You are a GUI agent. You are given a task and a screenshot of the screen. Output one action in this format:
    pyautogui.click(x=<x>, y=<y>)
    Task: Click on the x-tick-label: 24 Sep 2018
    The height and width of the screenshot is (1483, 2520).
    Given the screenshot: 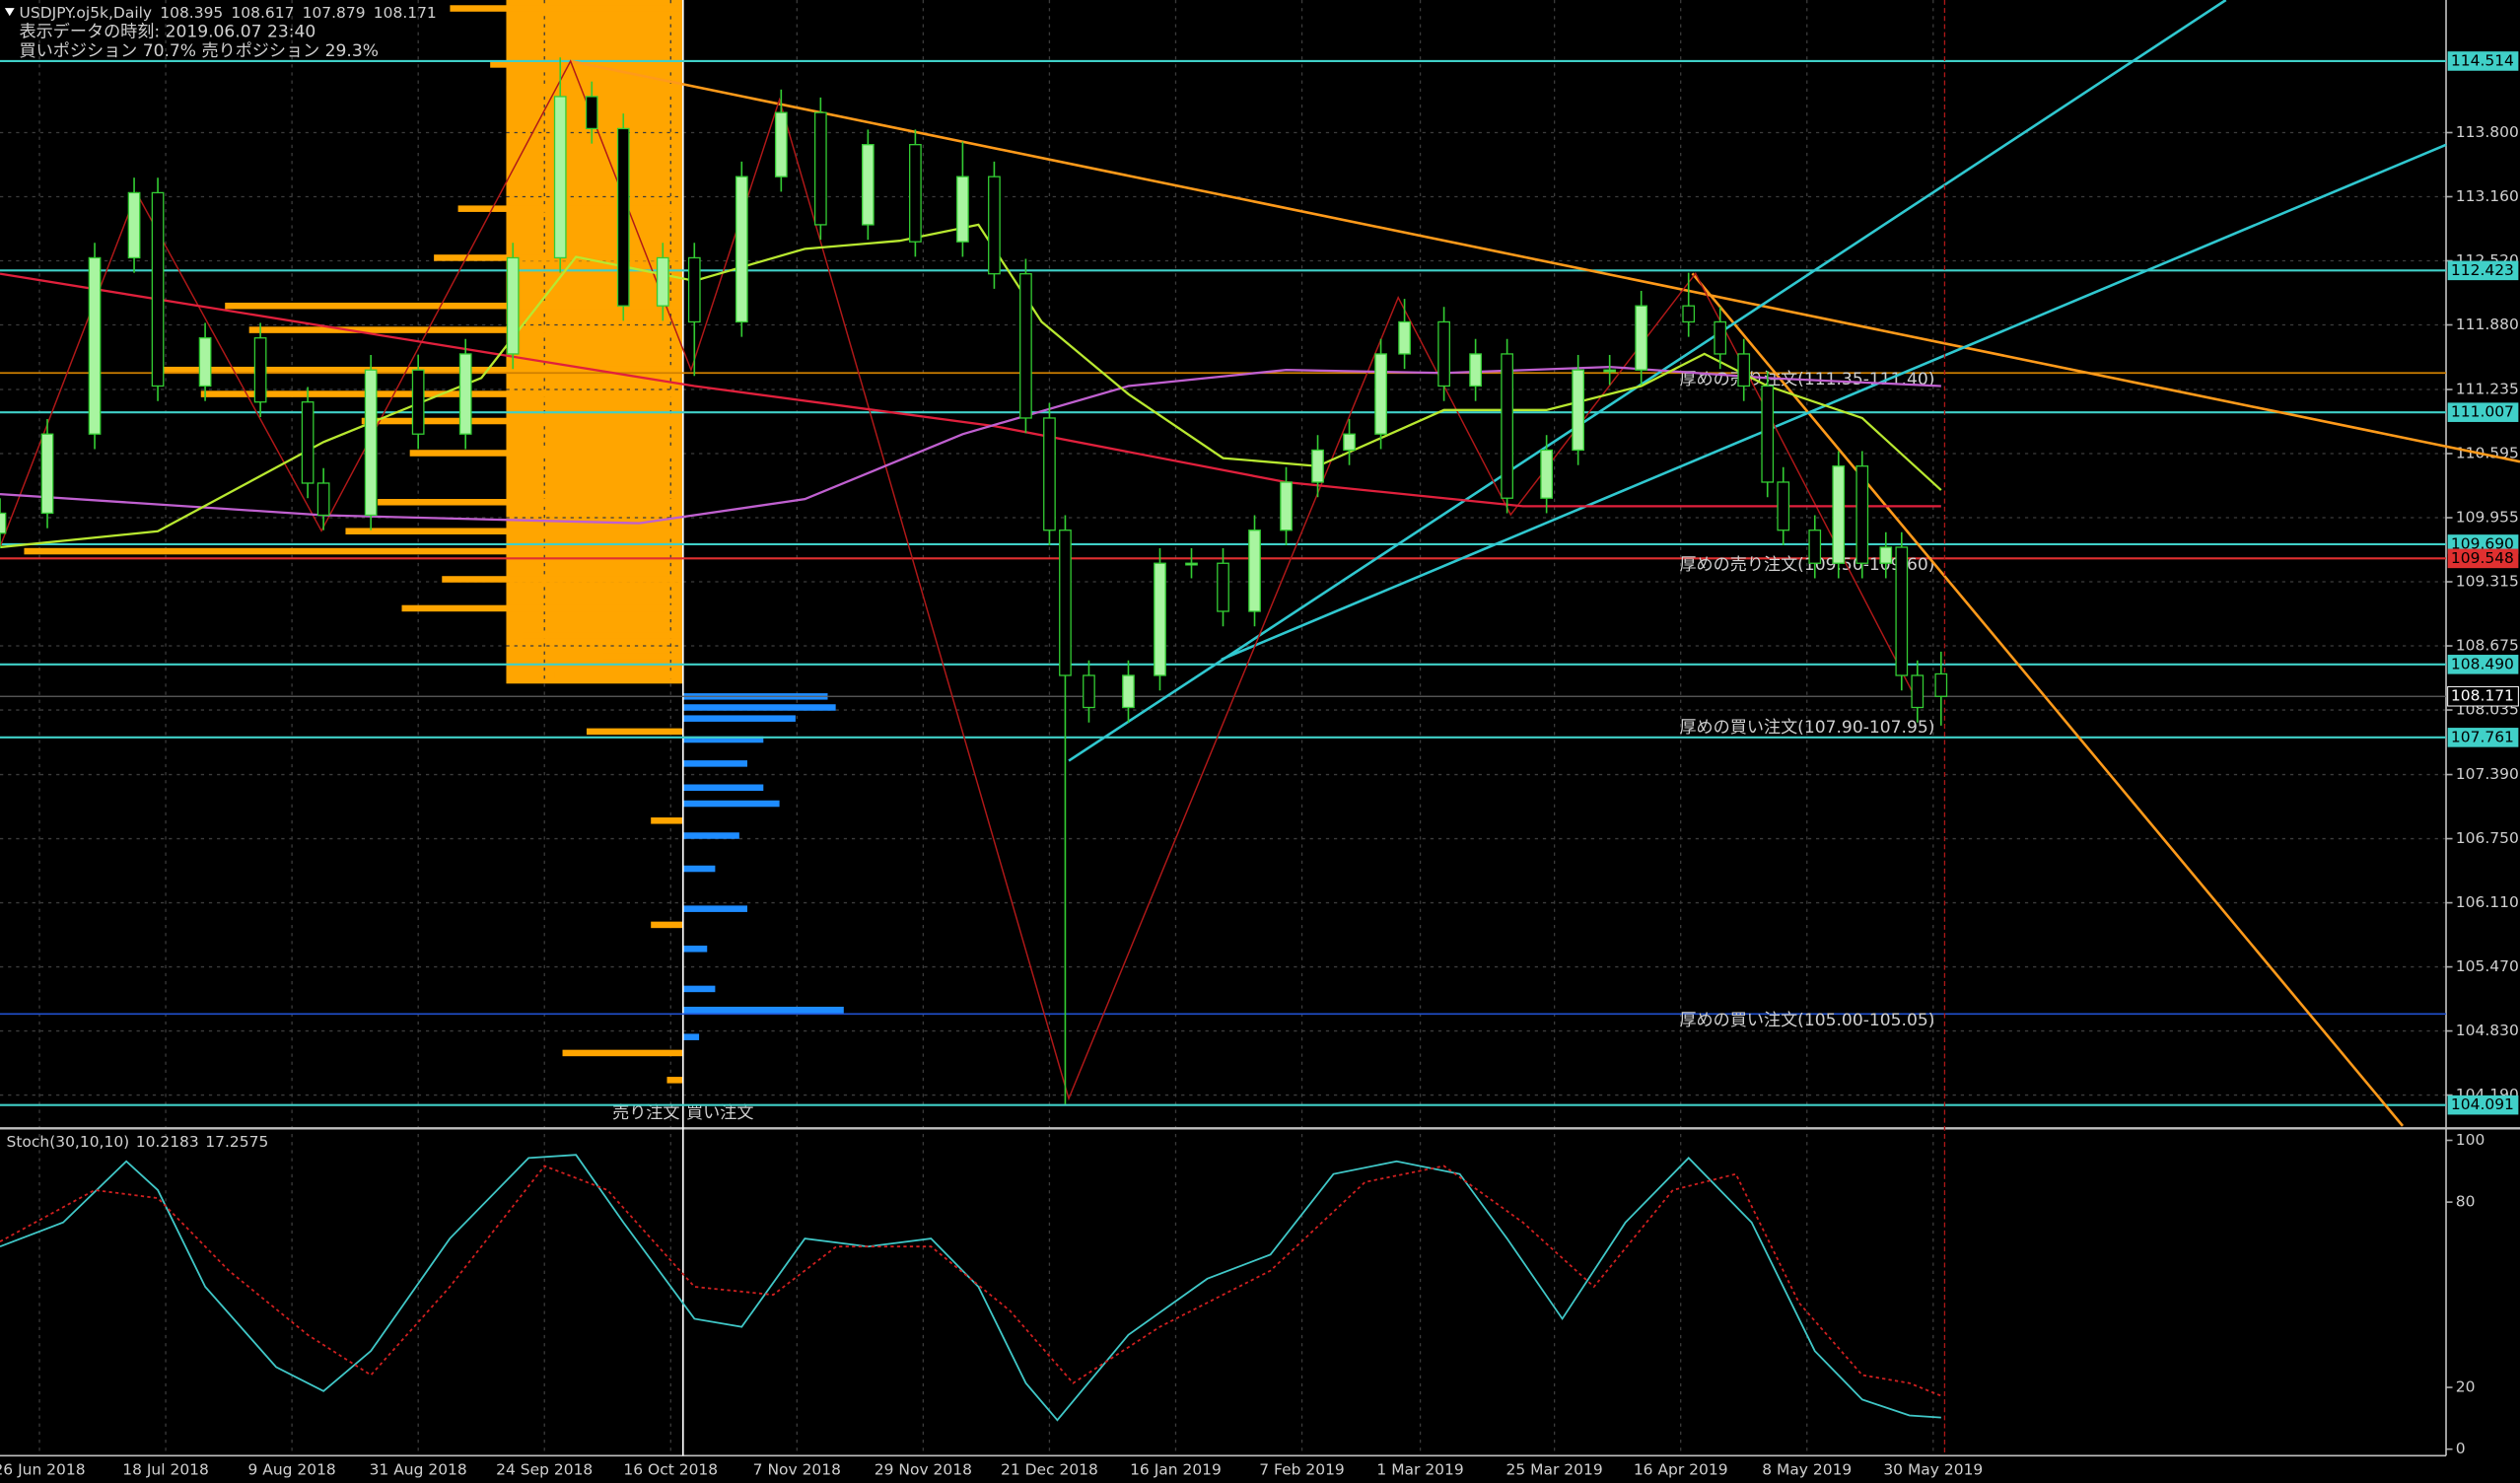 What is the action you would take?
    pyautogui.click(x=544, y=1469)
    